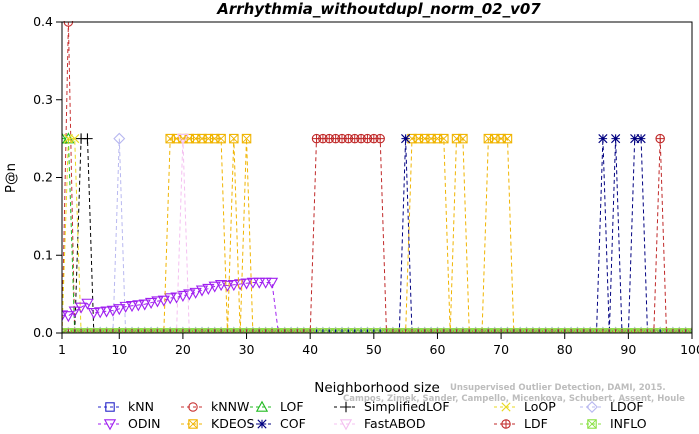 The height and width of the screenshot is (434, 699). What do you see at coordinates (293, 423) in the screenshot?
I see `legend-label-cof: COF` at bounding box center [293, 423].